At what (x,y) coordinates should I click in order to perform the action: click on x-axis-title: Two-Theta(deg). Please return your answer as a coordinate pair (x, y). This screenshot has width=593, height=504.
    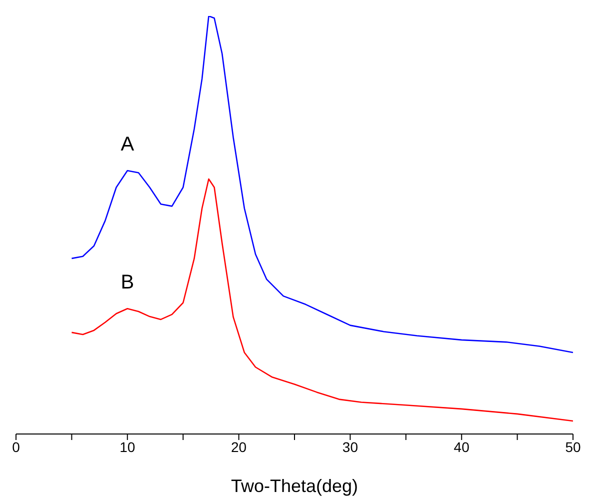
    Looking at the image, I should click on (294, 486).